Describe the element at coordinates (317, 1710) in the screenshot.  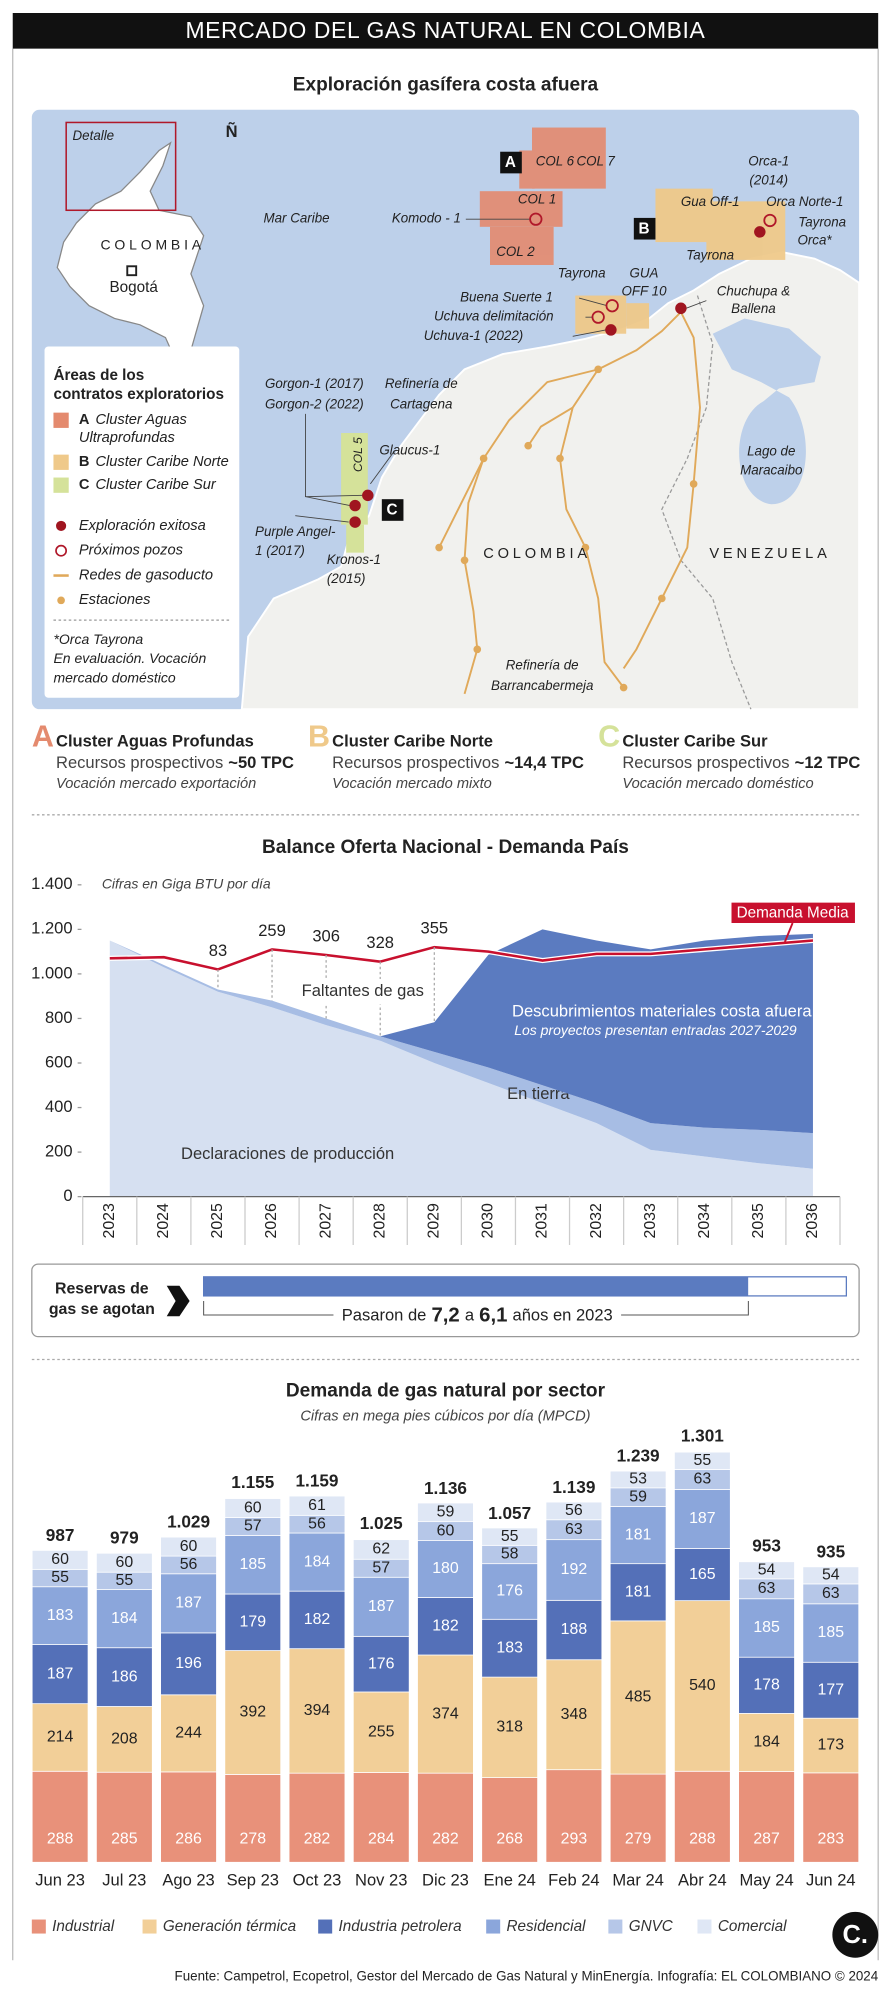
I see `segment-label: 394` at that location.